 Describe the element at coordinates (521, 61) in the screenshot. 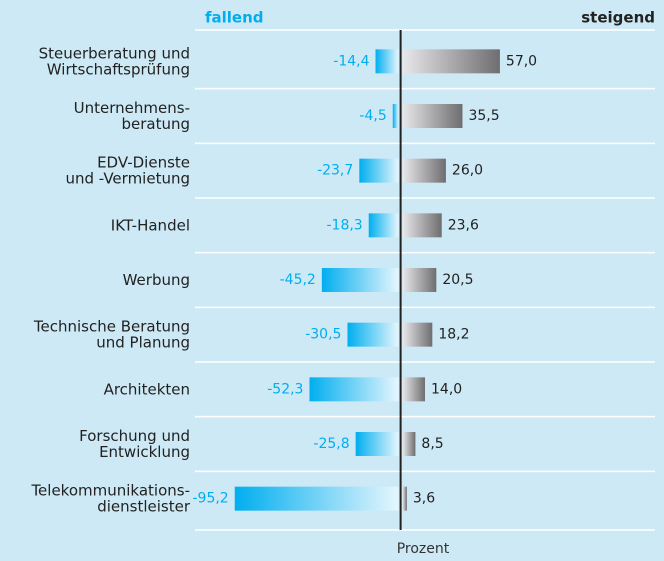

I see `value-label: 57,0` at that location.